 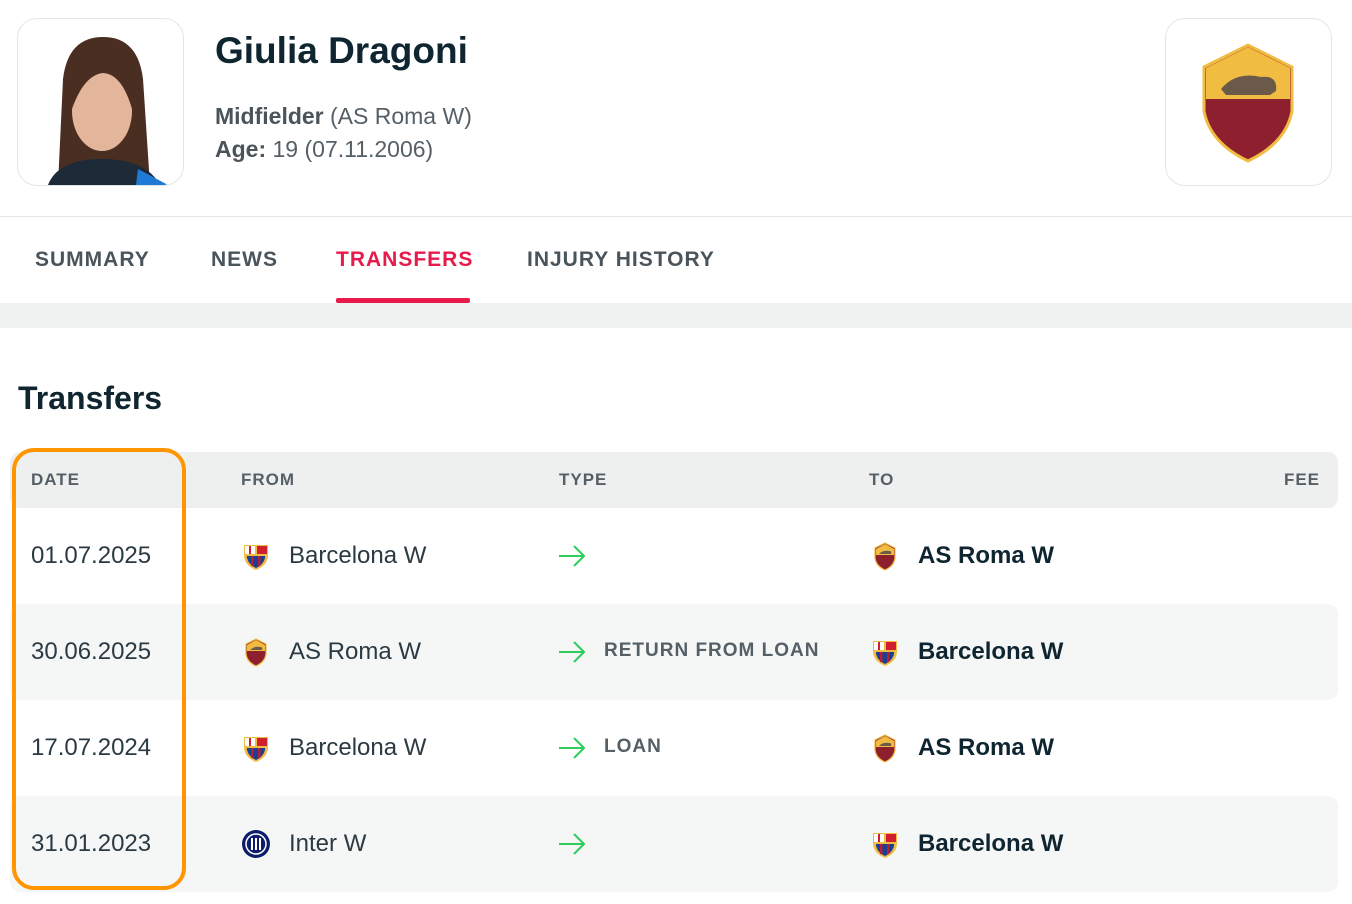 What do you see at coordinates (712, 650) in the screenshot?
I see `transfer-type: RETURN FROM LOAN` at bounding box center [712, 650].